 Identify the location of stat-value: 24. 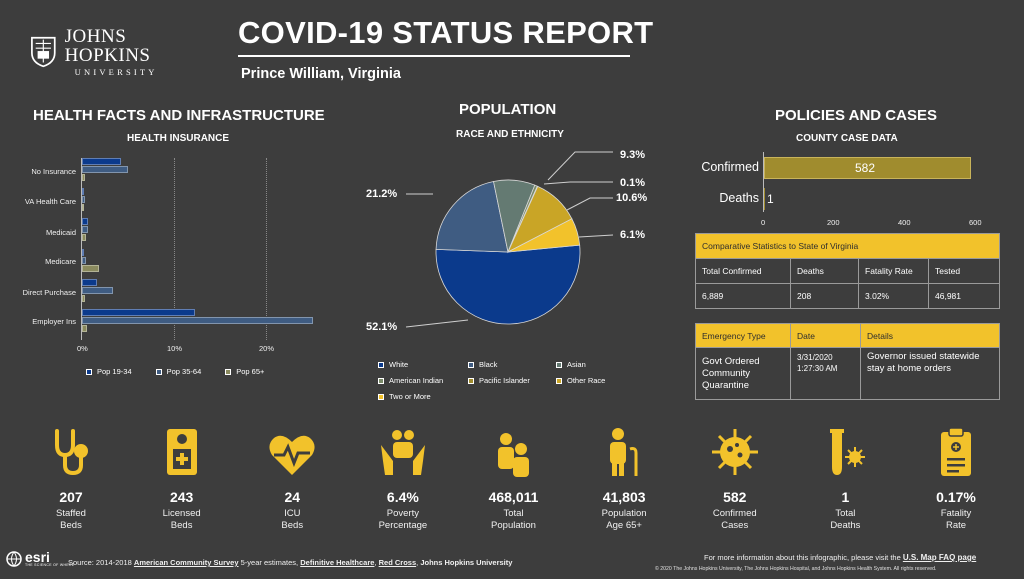
(292, 497).